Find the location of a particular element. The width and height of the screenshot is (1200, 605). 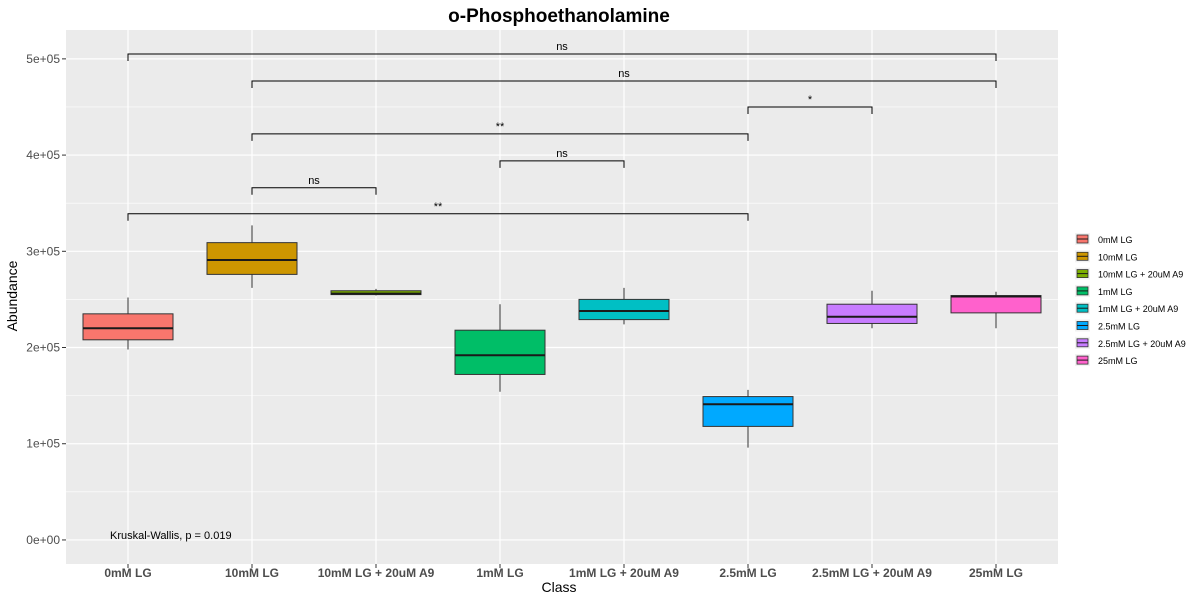

y-tick-label: 1e+05 is located at coordinates (43, 444).